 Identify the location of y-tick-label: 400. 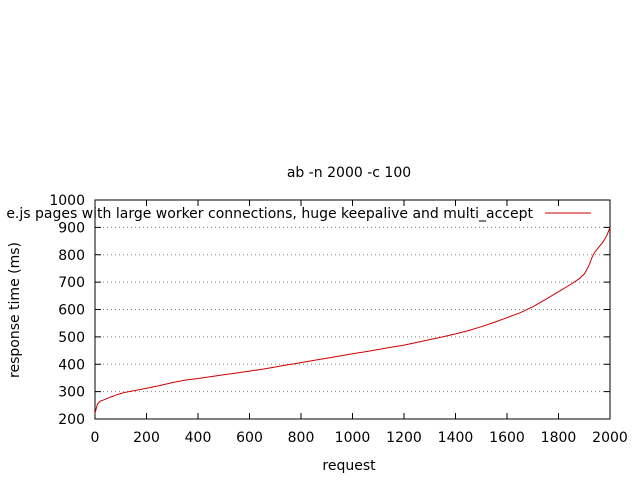
(71, 365).